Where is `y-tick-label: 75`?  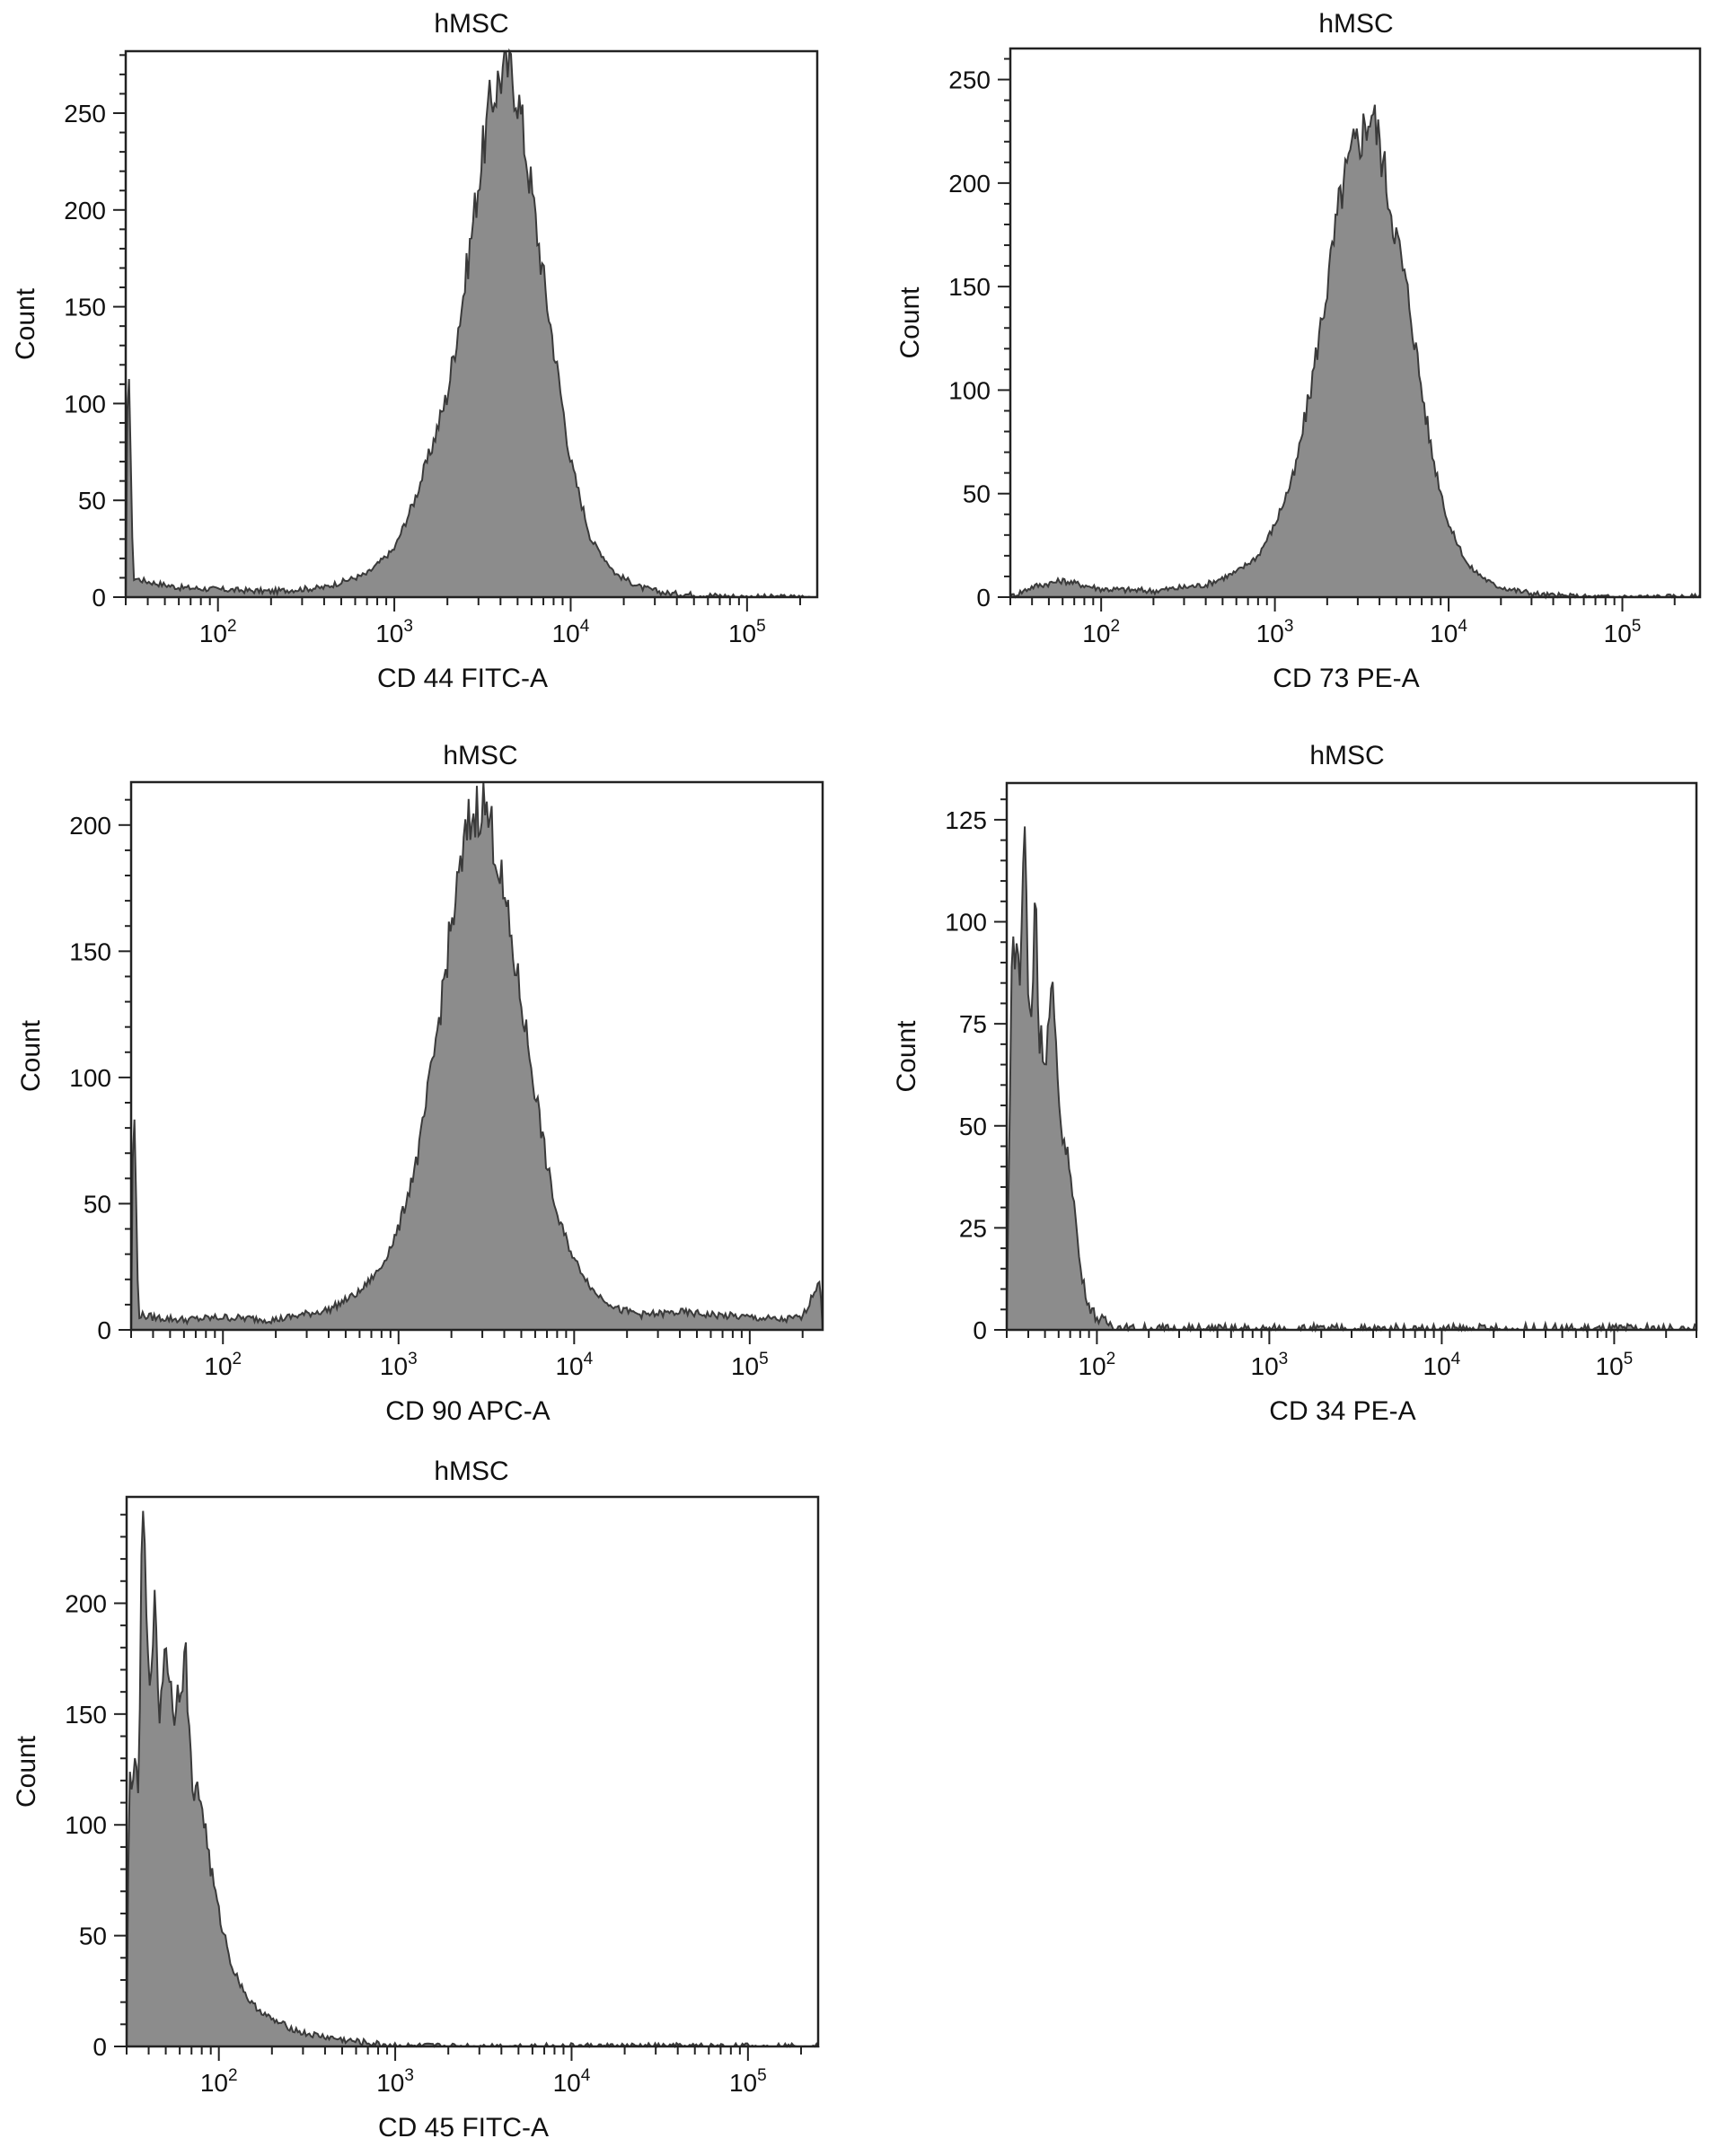
y-tick-label: 75 is located at coordinates (973, 1024).